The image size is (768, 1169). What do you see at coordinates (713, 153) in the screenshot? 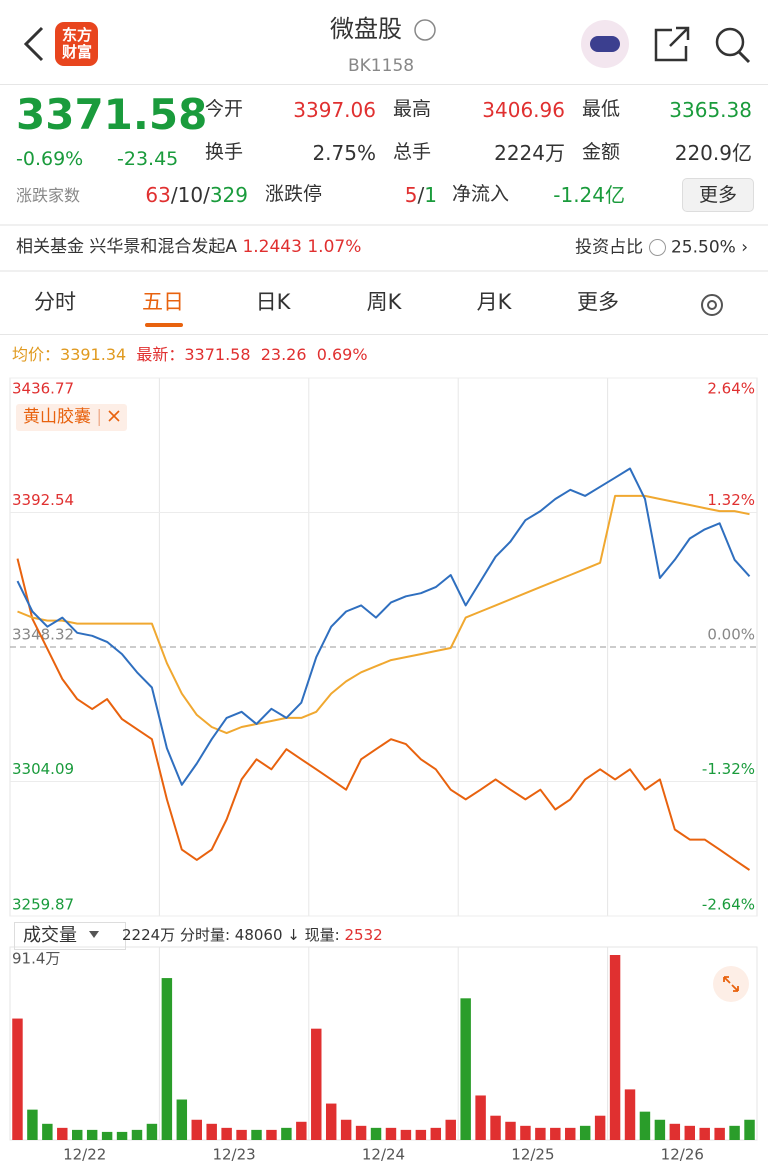
I see `field-value: 220.9亿` at bounding box center [713, 153].